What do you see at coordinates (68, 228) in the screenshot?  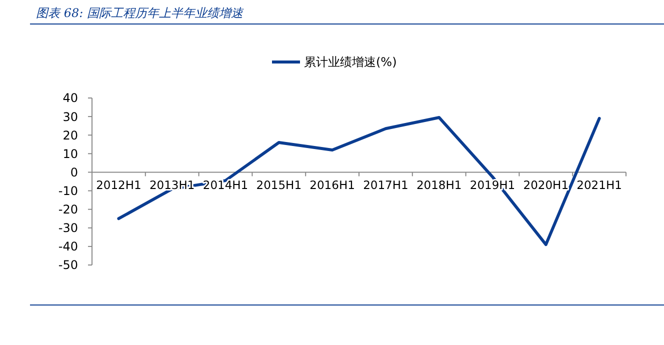 I see `y-tick-label: -30` at bounding box center [68, 228].